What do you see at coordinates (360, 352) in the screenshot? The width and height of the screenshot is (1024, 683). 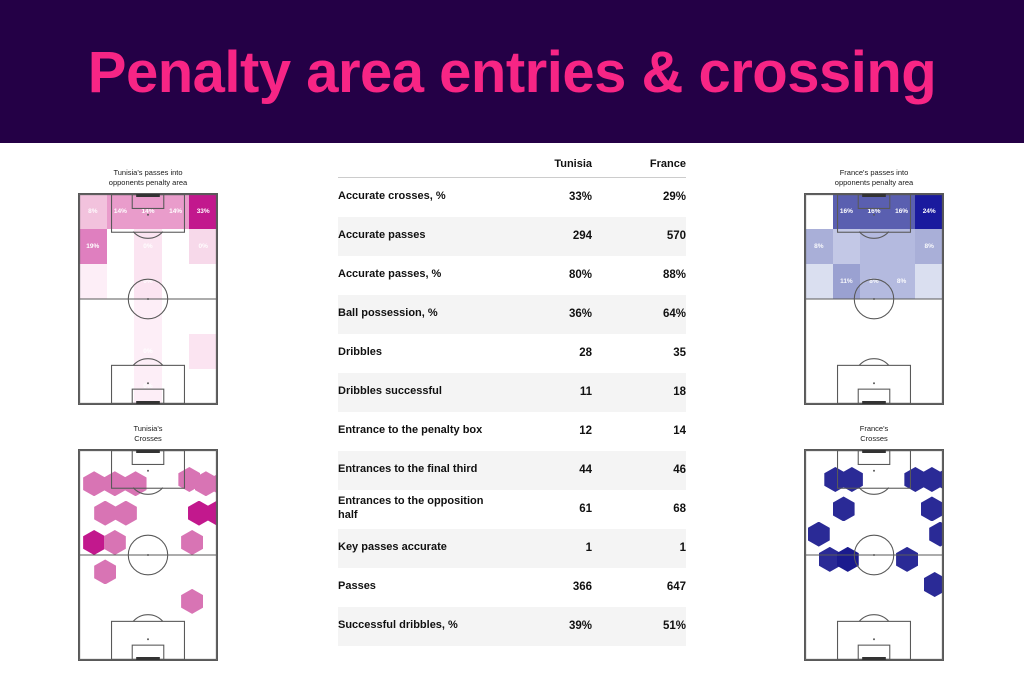 I see `metric-label: Dribbles` at bounding box center [360, 352].